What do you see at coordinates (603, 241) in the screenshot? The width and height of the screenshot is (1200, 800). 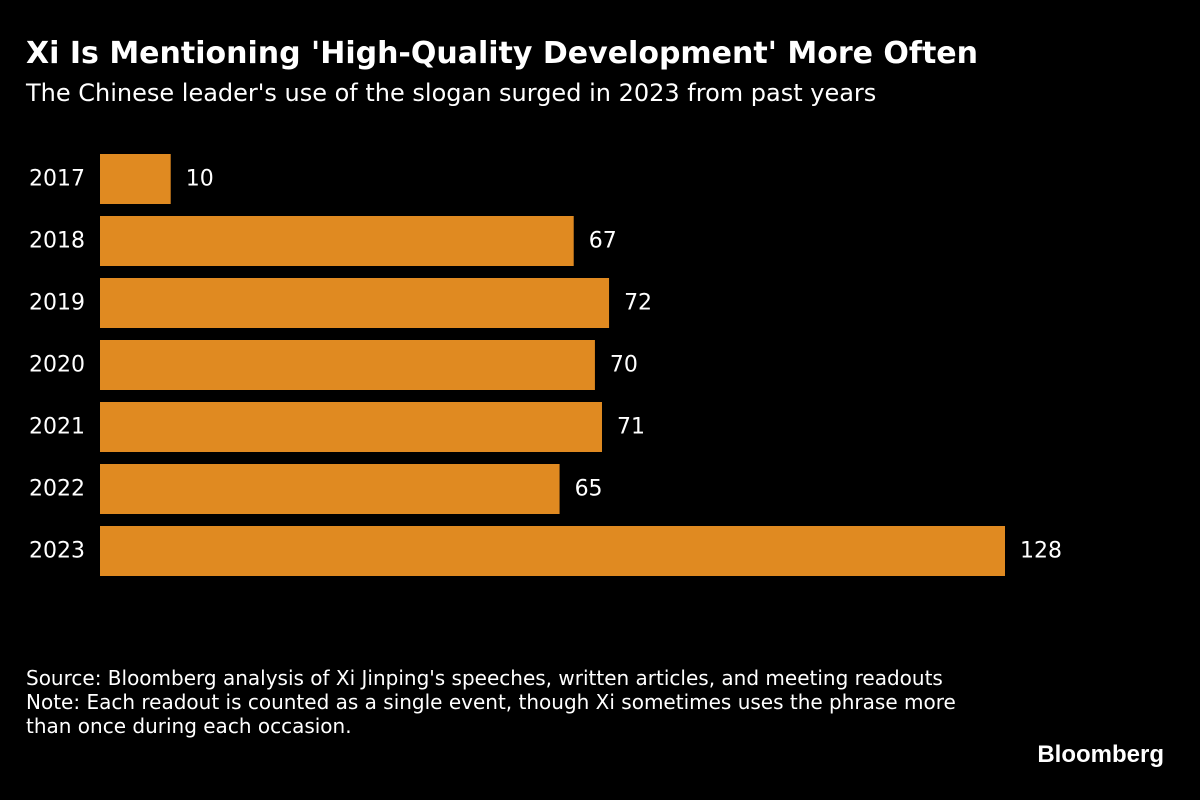 I see `data-label: 67` at bounding box center [603, 241].